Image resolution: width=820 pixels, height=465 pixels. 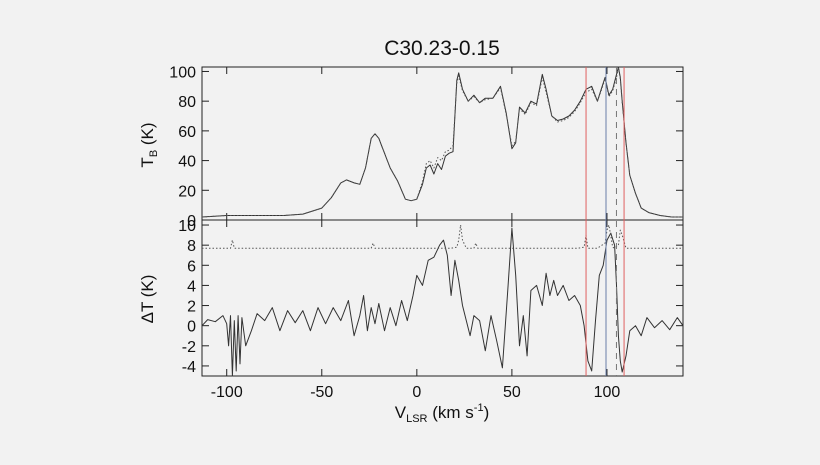 I want to click on x-axis-label: VLSR (km s-1), so click(x=442, y=413).